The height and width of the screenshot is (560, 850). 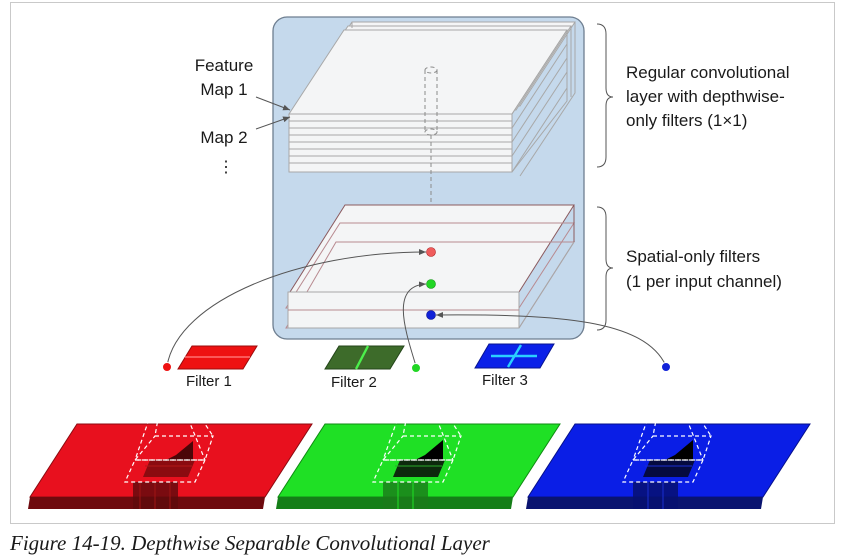 What do you see at coordinates (686, 120) in the screenshot?
I see `regular-layer-label-3: only filters (1×1)` at bounding box center [686, 120].